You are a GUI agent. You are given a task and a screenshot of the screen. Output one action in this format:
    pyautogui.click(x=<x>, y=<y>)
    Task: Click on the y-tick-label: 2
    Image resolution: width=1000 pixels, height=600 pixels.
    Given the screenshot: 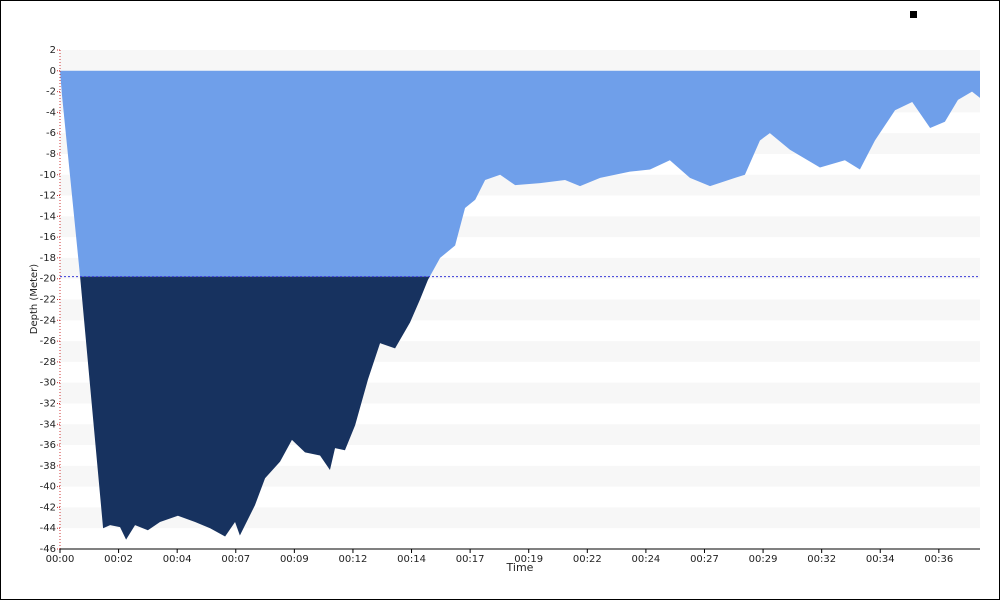 What is the action you would take?
    pyautogui.click(x=53, y=50)
    